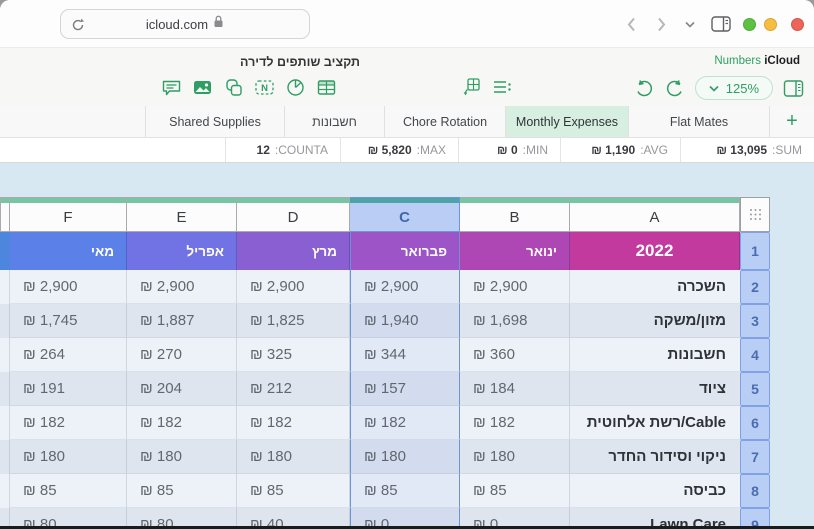  I want to click on cell-c9: ₪ 0, so click(405, 518).